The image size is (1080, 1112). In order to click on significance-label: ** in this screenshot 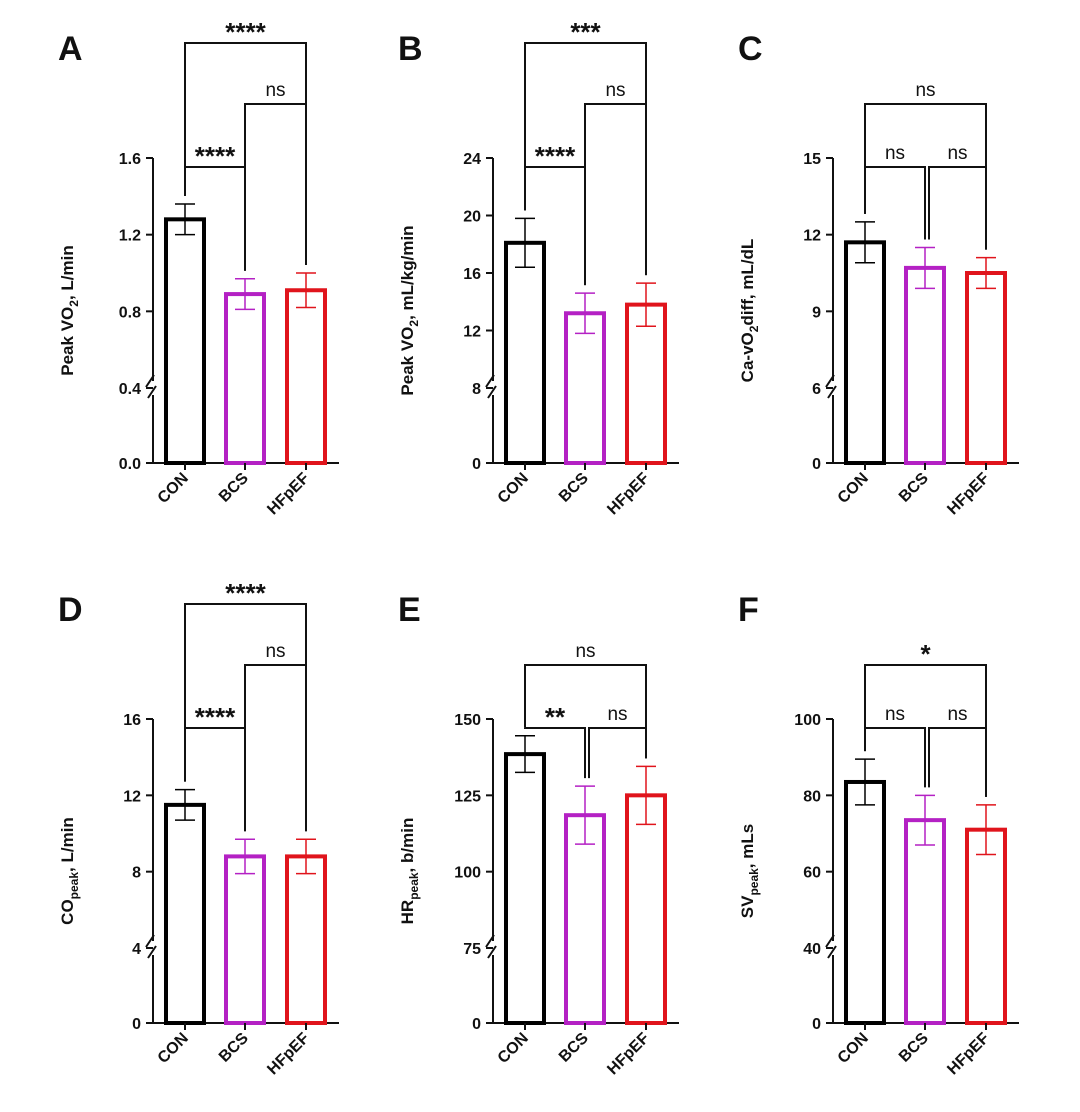, I will do `click(555, 717)`.